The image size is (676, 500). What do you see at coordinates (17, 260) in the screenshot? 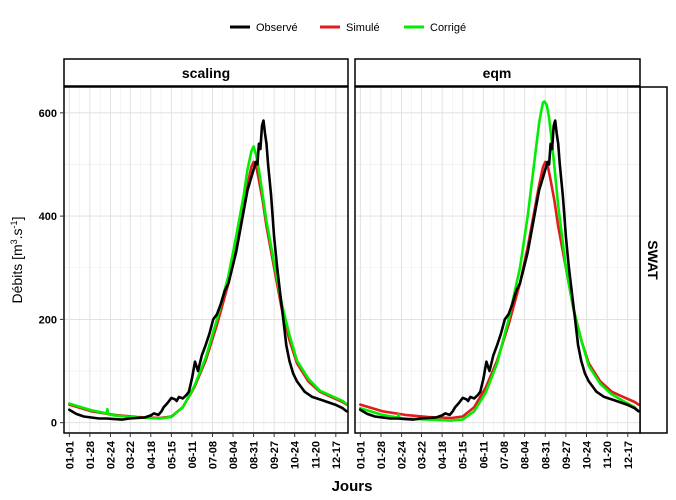
I see `y-axis-title: Débits [m3.s-1]` at bounding box center [17, 260].